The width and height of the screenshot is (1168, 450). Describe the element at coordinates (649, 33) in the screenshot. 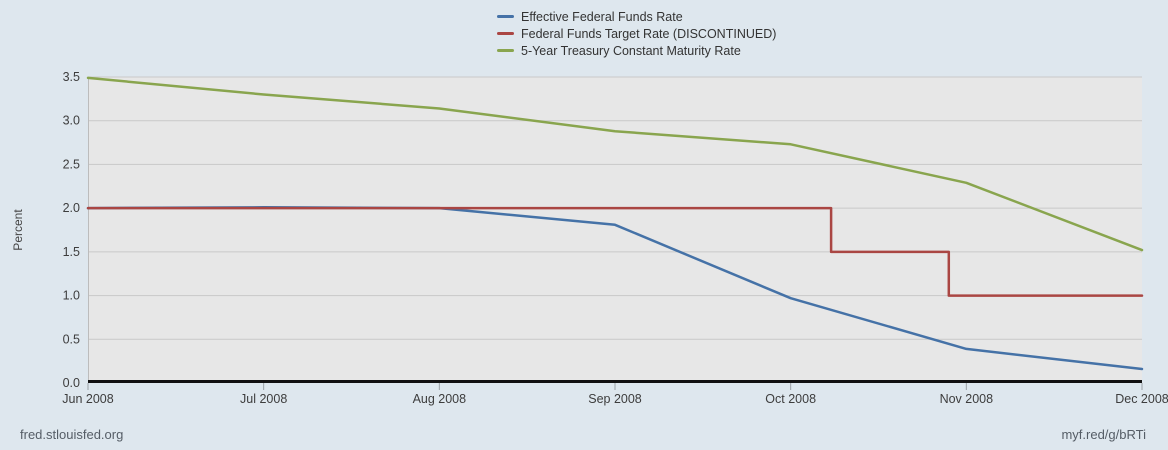

I see `legend-label: Federal Funds Target Rate (DISCONTINUED)` at that location.